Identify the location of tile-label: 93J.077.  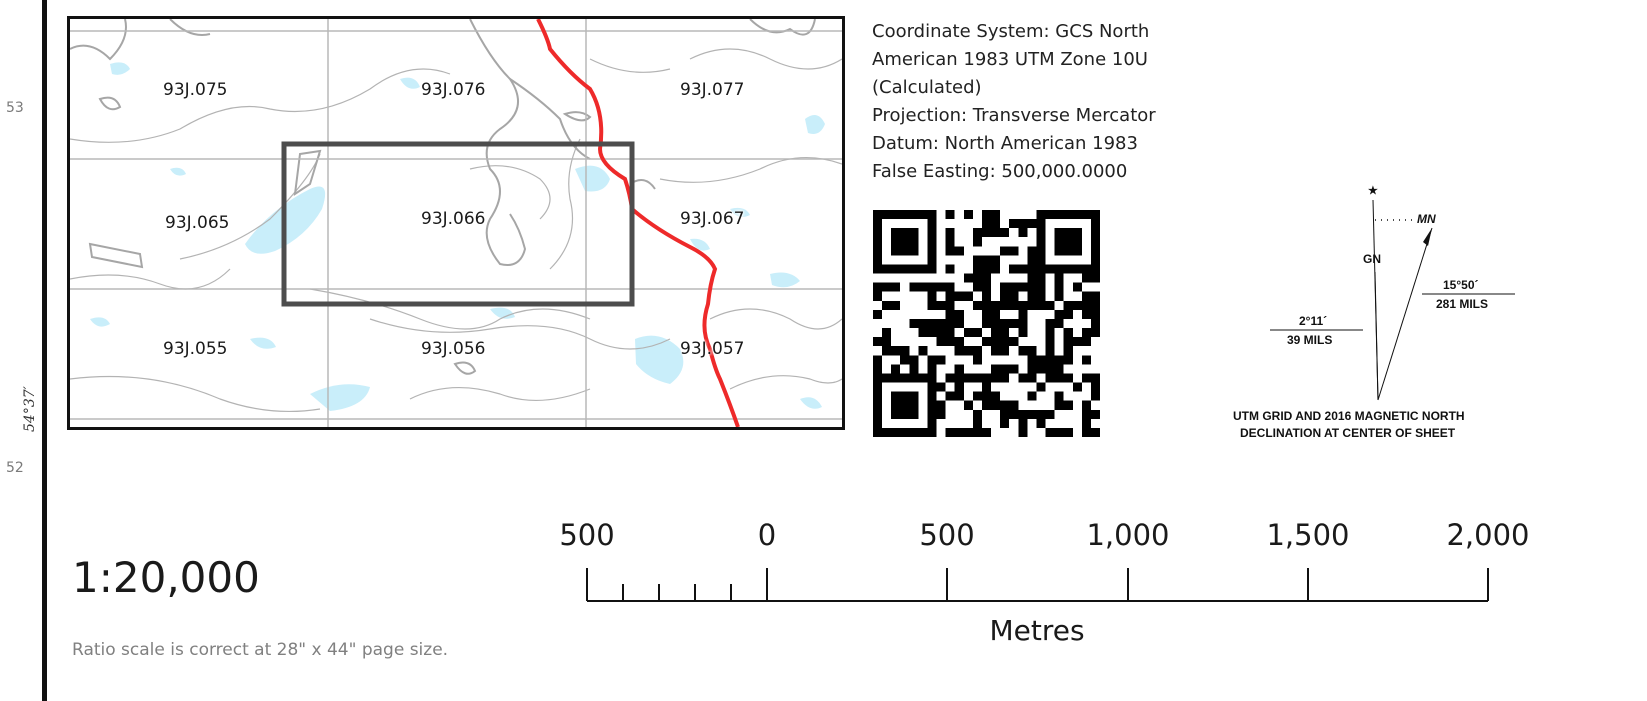
(712, 90).